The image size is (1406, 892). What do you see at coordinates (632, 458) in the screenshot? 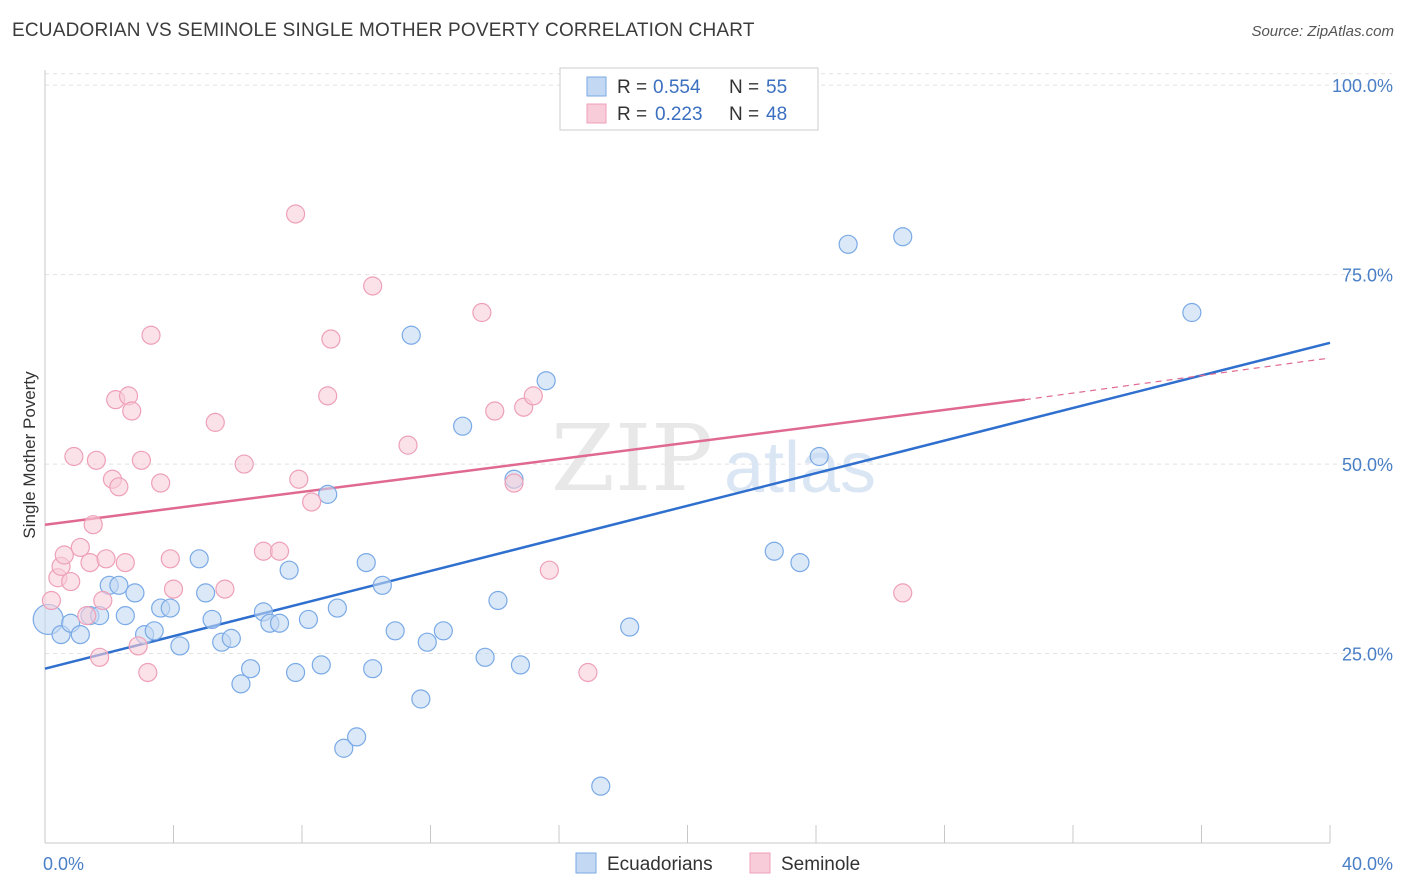
I see `watermark-zip: ZIP` at bounding box center [632, 458].